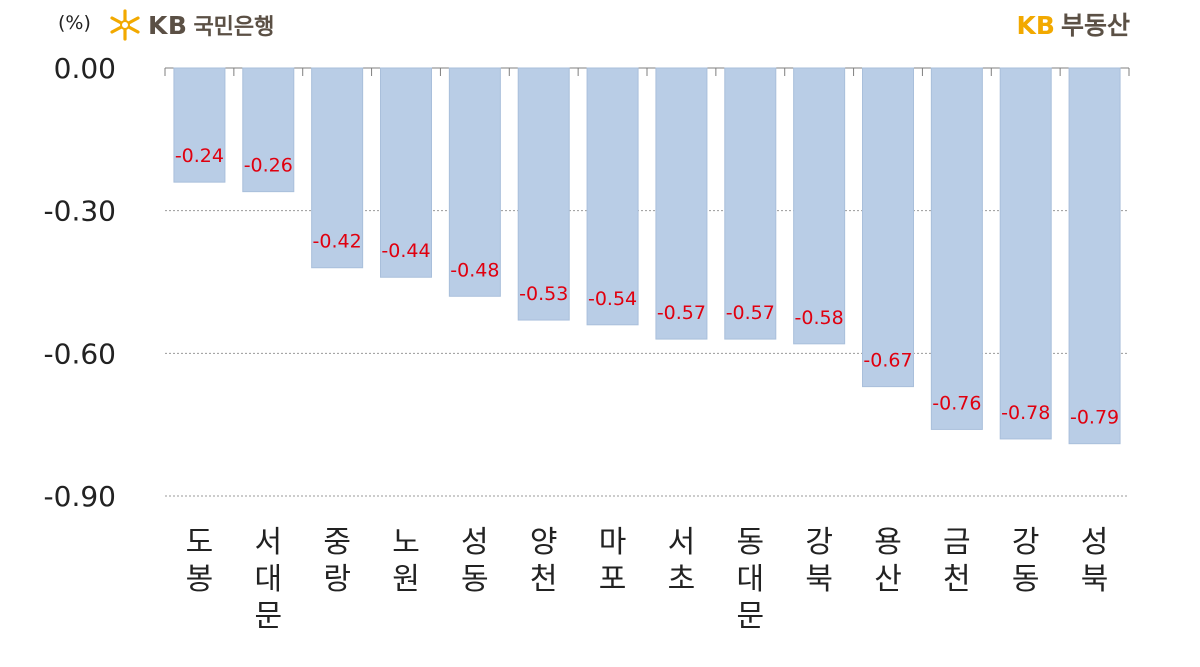  I want to click on value-label: -0.76, so click(956, 403).